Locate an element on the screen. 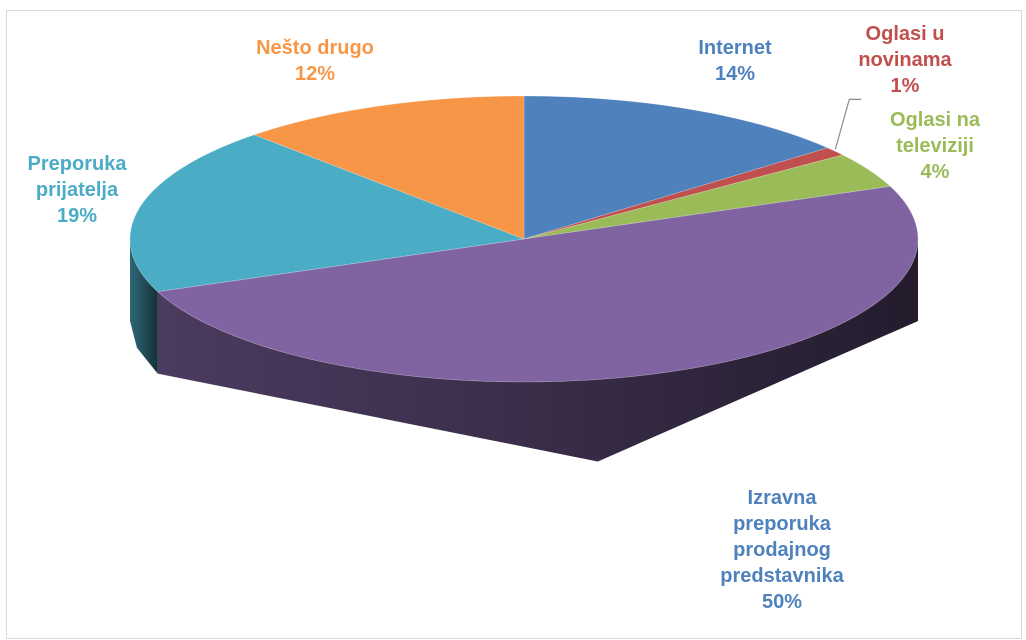 Image resolution: width=1026 pixels, height=640 pixels. slice-label-prijatelj: Preporuka prijatelja 19% is located at coordinates (77, 190).